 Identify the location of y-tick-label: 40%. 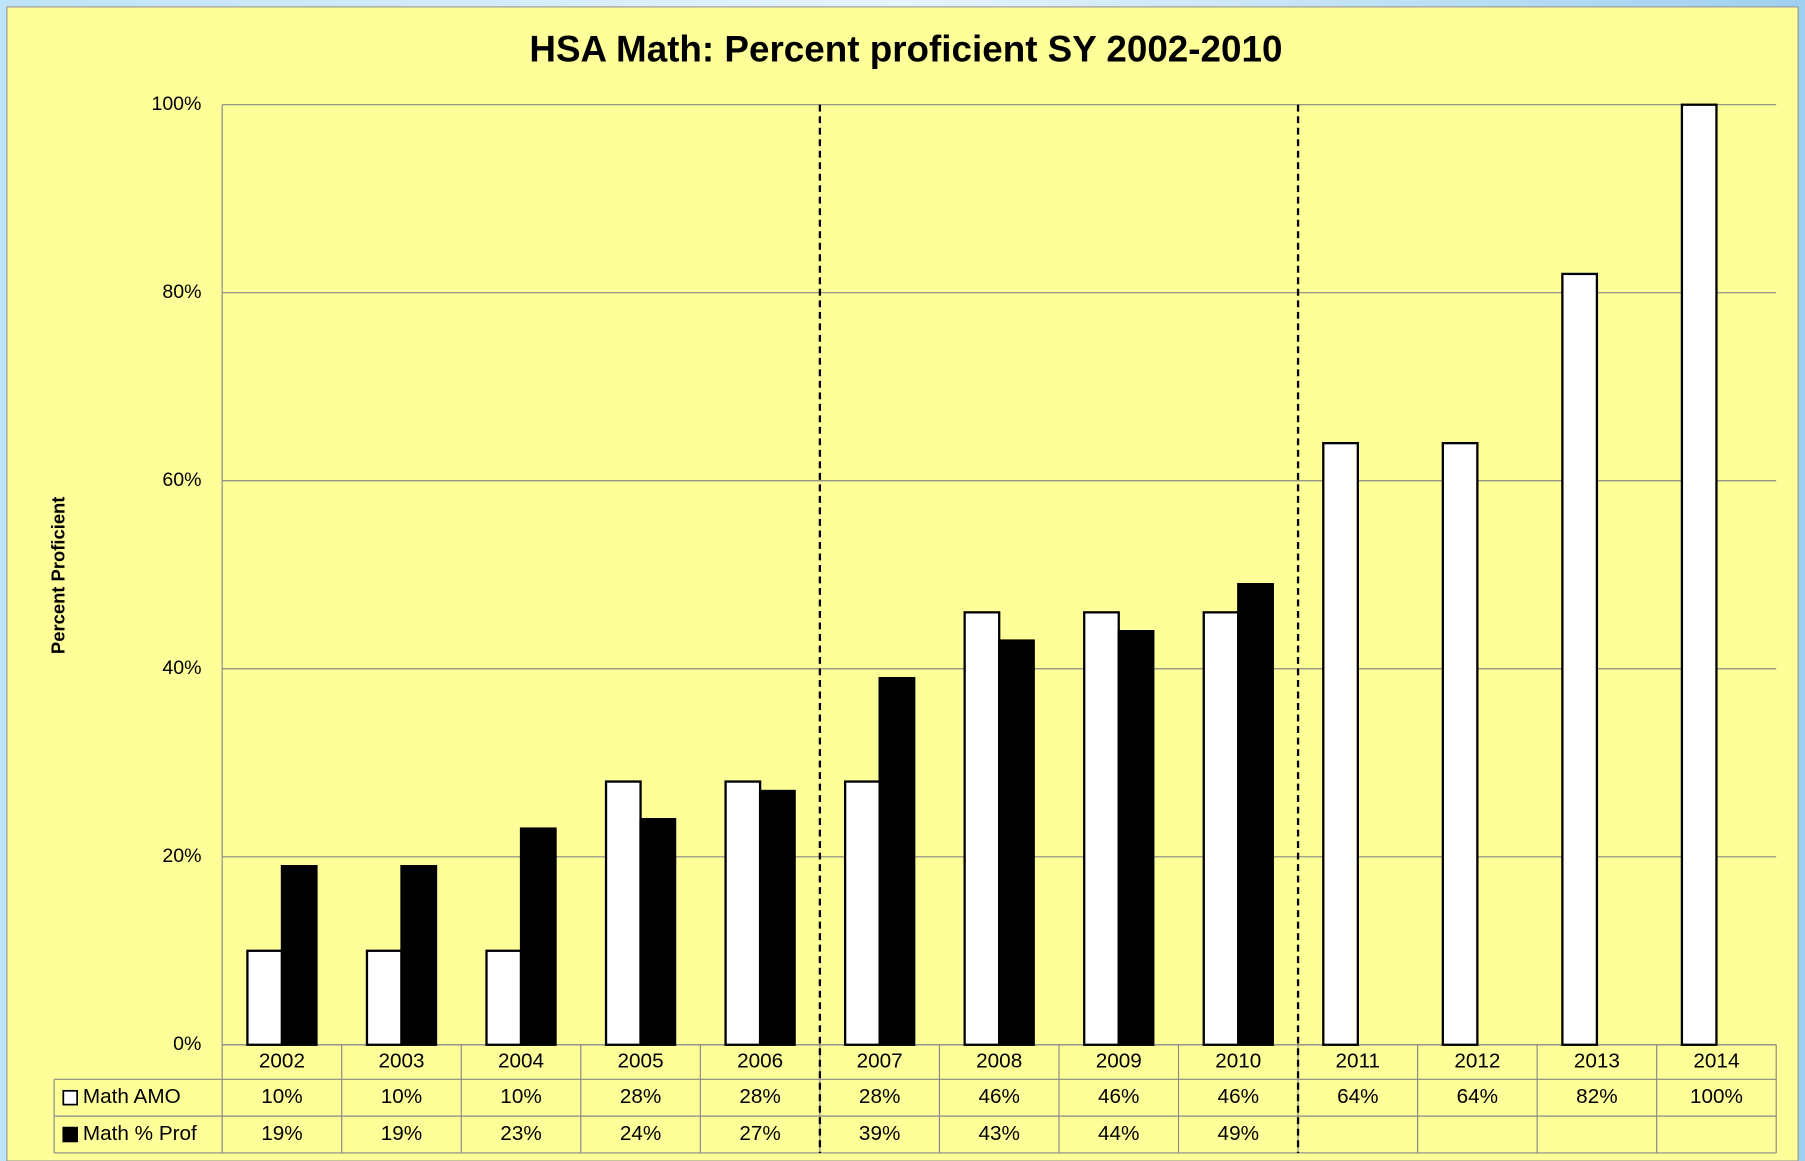
(181, 668).